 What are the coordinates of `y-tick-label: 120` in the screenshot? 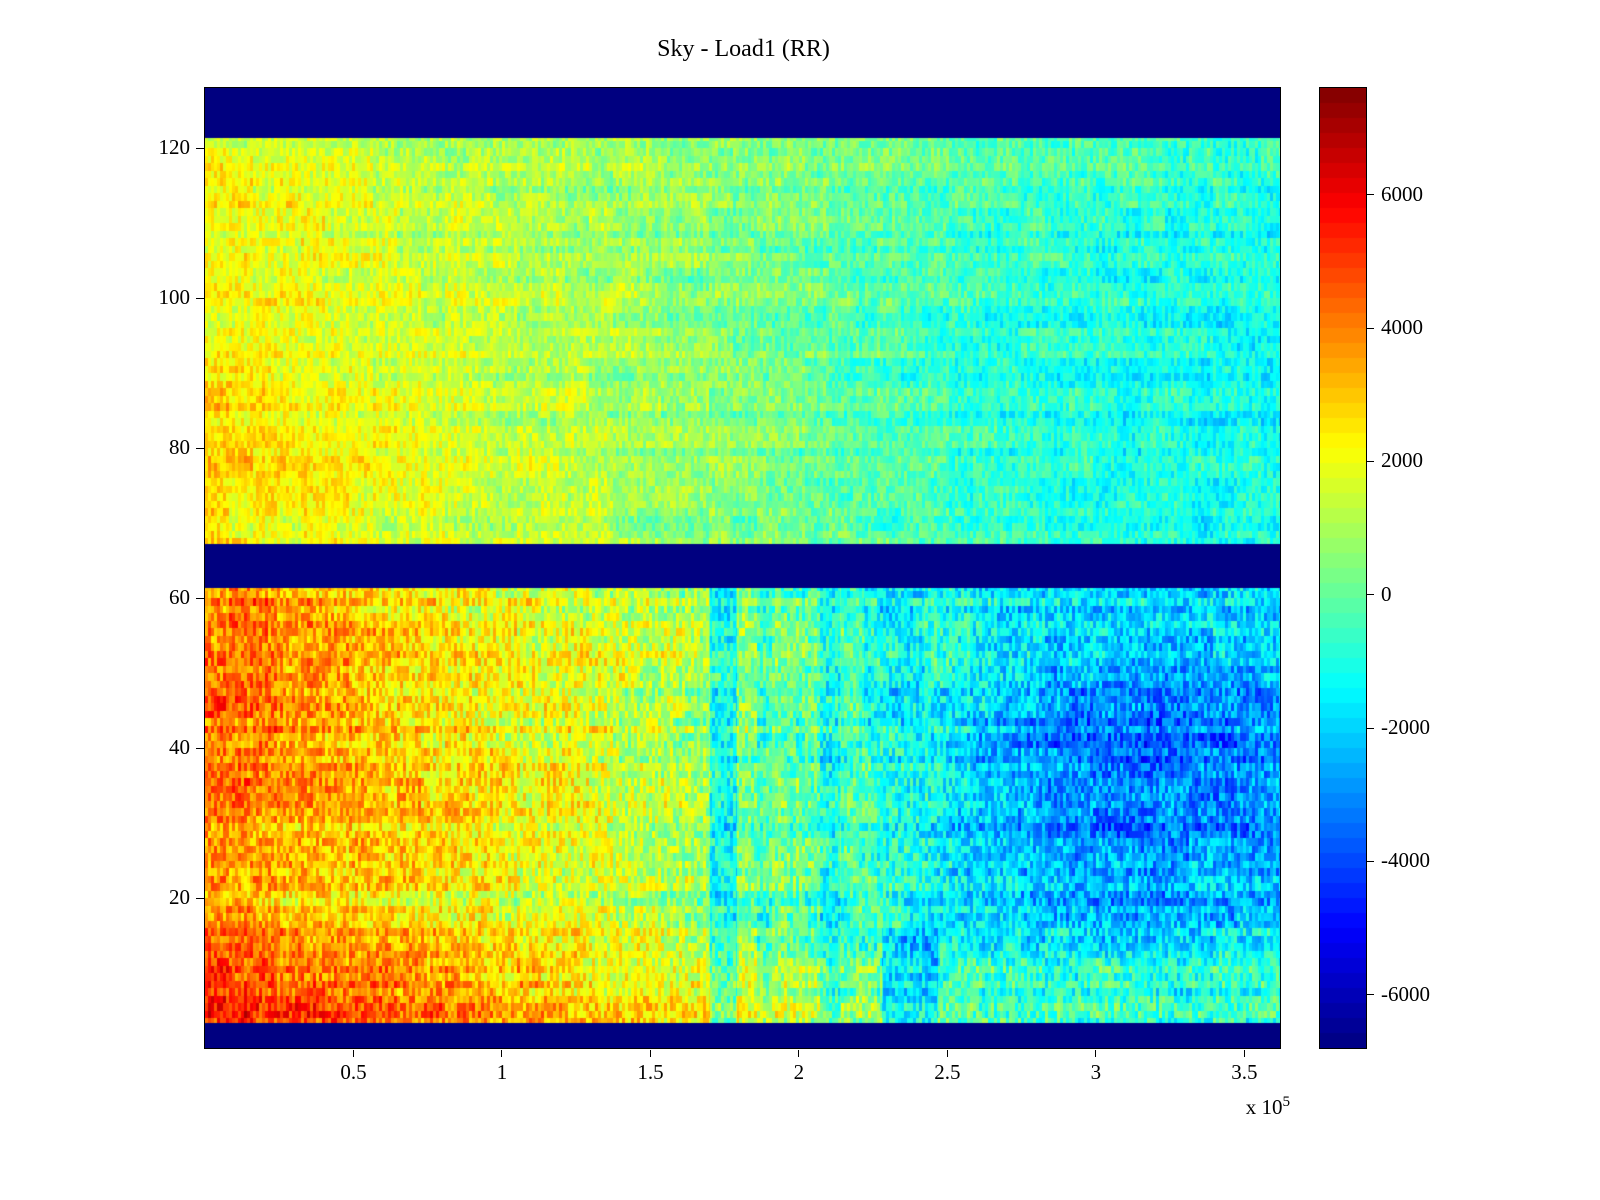 It's located at (174, 147).